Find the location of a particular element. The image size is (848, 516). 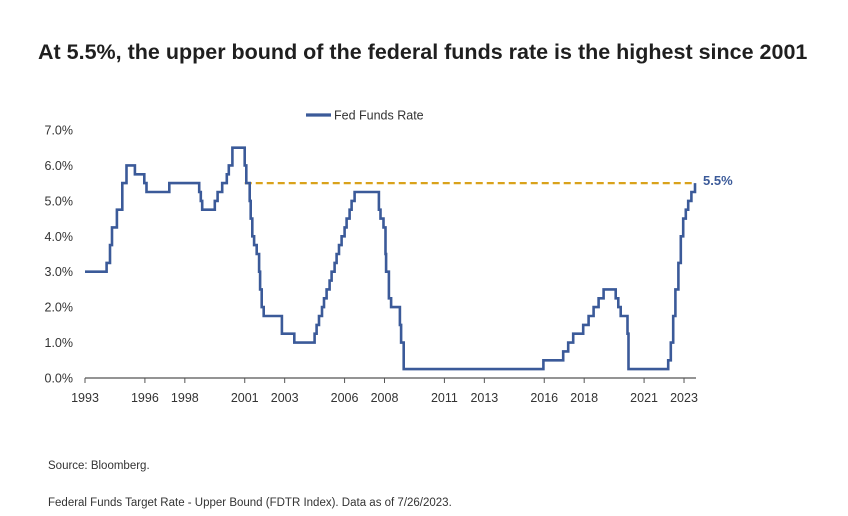

x-tick-label: 1996 is located at coordinates (145, 398).